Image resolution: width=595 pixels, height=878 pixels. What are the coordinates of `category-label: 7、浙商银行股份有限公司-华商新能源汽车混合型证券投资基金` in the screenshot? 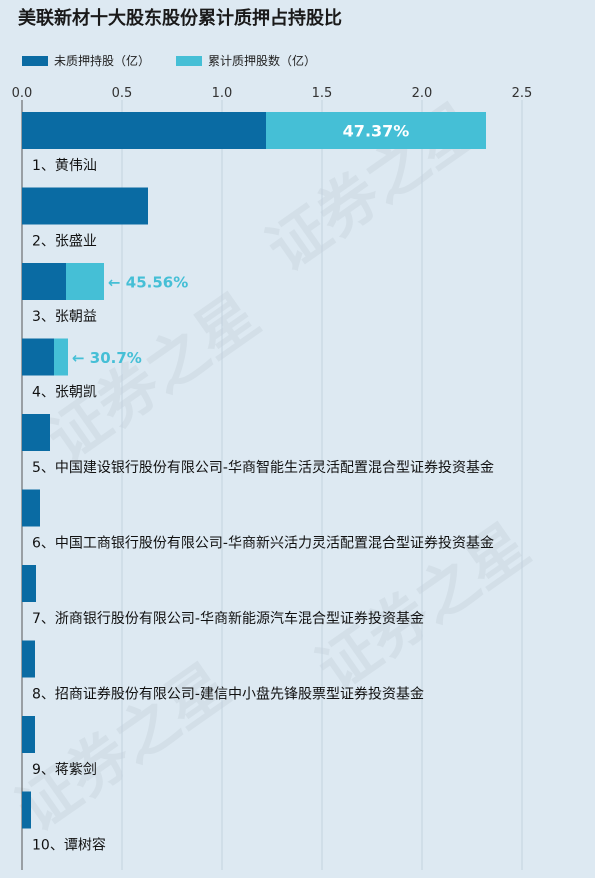 It's located at (228, 618).